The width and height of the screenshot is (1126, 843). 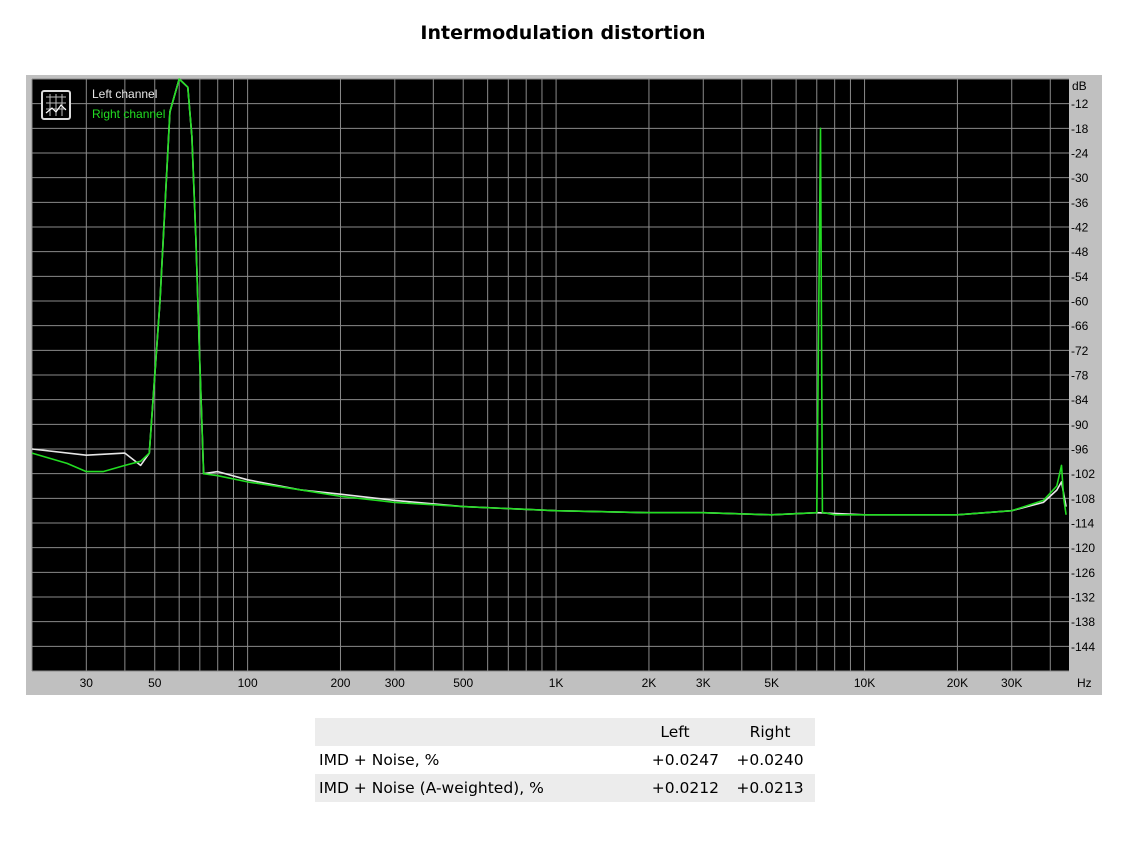 I want to click on results-row-label: IMD + Noise, %, so click(x=379, y=760).